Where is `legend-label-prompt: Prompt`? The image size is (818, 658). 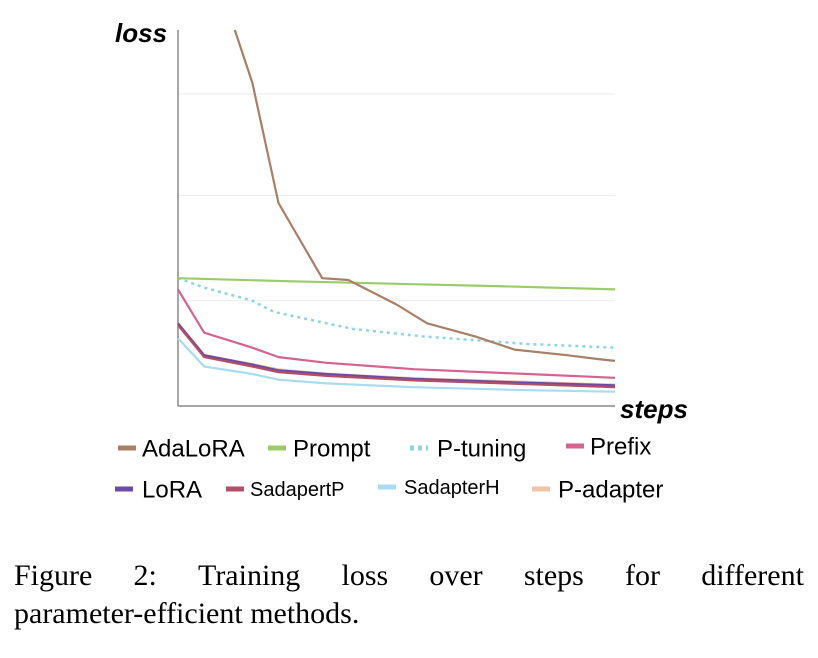 legend-label-prompt: Prompt is located at coordinates (332, 449).